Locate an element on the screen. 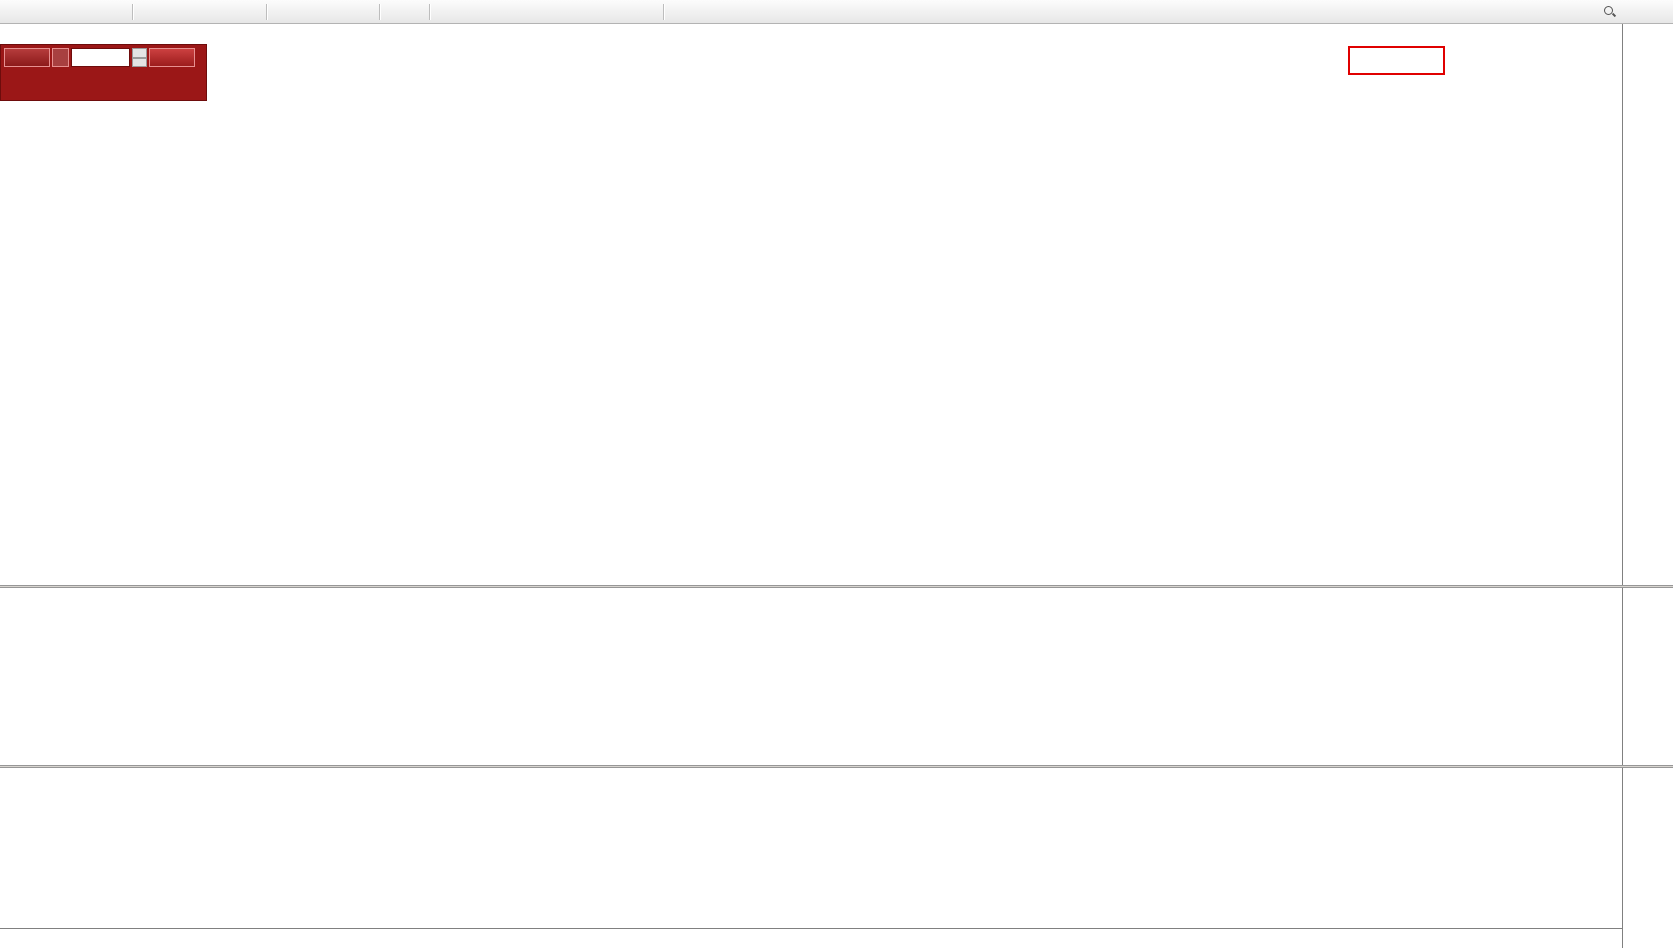 This screenshot has width=1673, height=948. toolbar-right-group is located at coordinates (1634, 12).